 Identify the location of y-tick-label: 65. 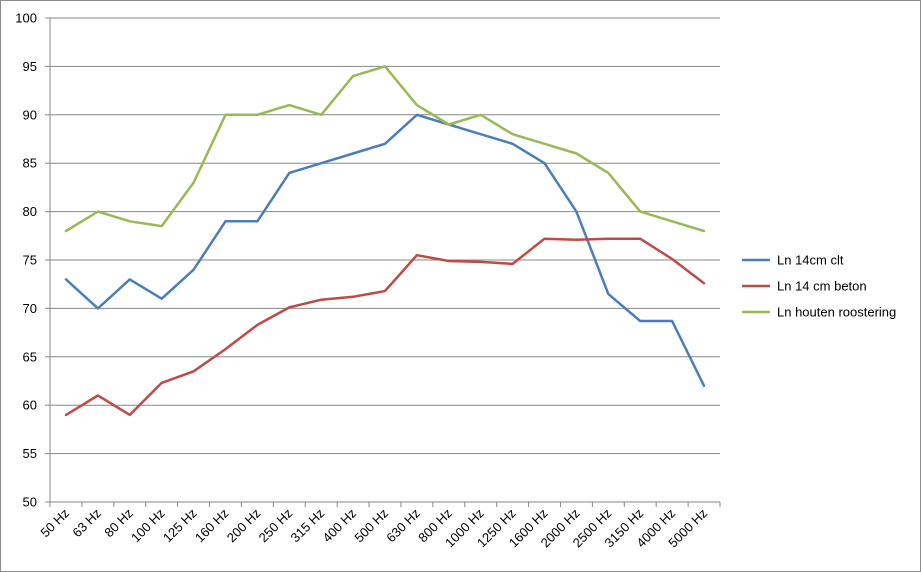
(30, 356).